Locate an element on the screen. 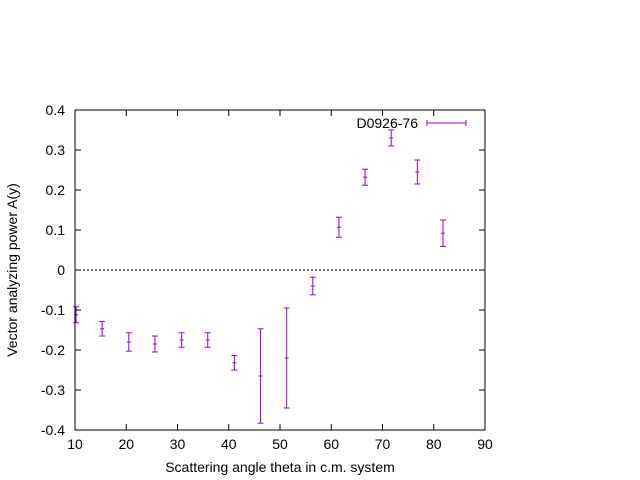 Image resolution: width=640 pixels, height=480 pixels. x-tick-label: 70 is located at coordinates (383, 444).